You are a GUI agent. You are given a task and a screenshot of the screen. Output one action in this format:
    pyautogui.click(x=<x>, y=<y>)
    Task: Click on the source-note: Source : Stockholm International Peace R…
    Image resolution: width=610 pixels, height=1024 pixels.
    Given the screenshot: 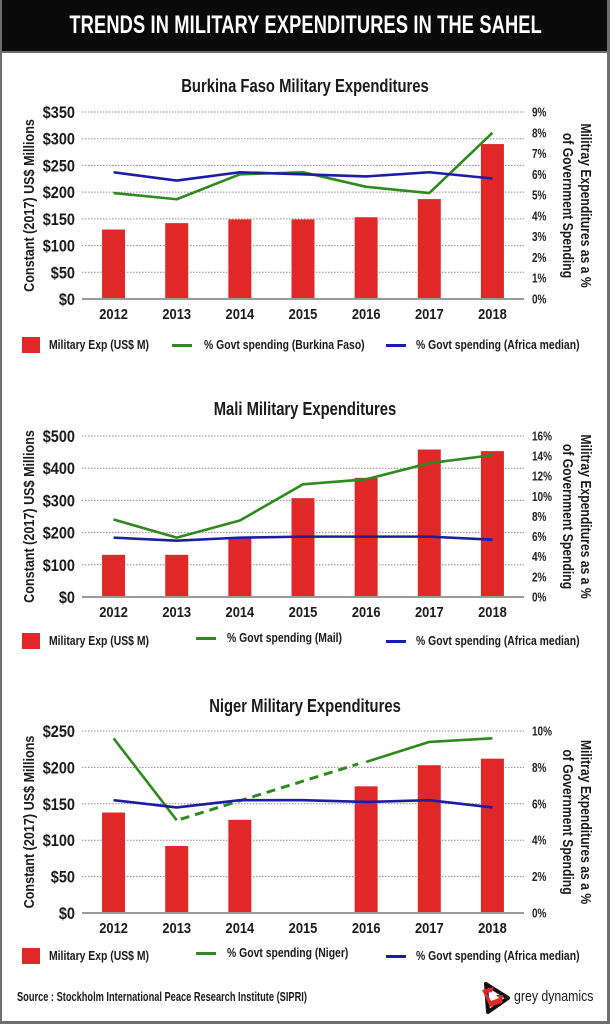 What is the action you would take?
    pyautogui.click(x=162, y=997)
    